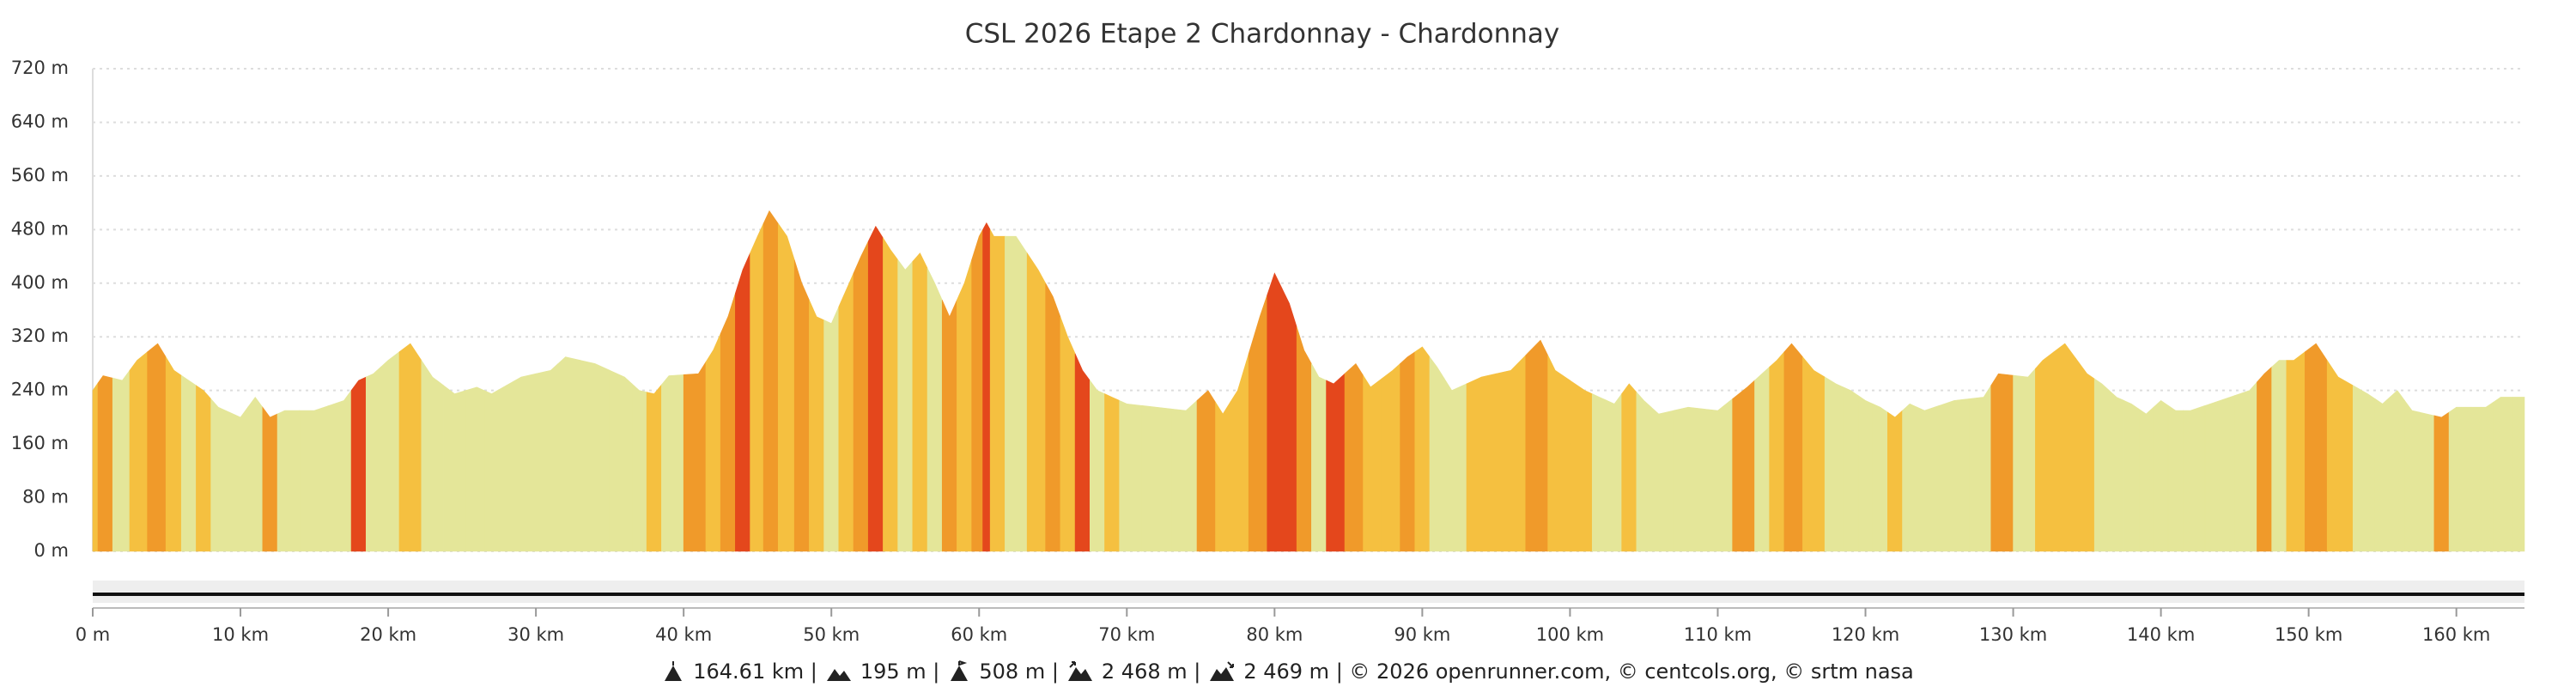 The height and width of the screenshot is (687, 2576). What do you see at coordinates (832, 634) in the screenshot?
I see `x-tick-label: 50 km` at bounding box center [832, 634].